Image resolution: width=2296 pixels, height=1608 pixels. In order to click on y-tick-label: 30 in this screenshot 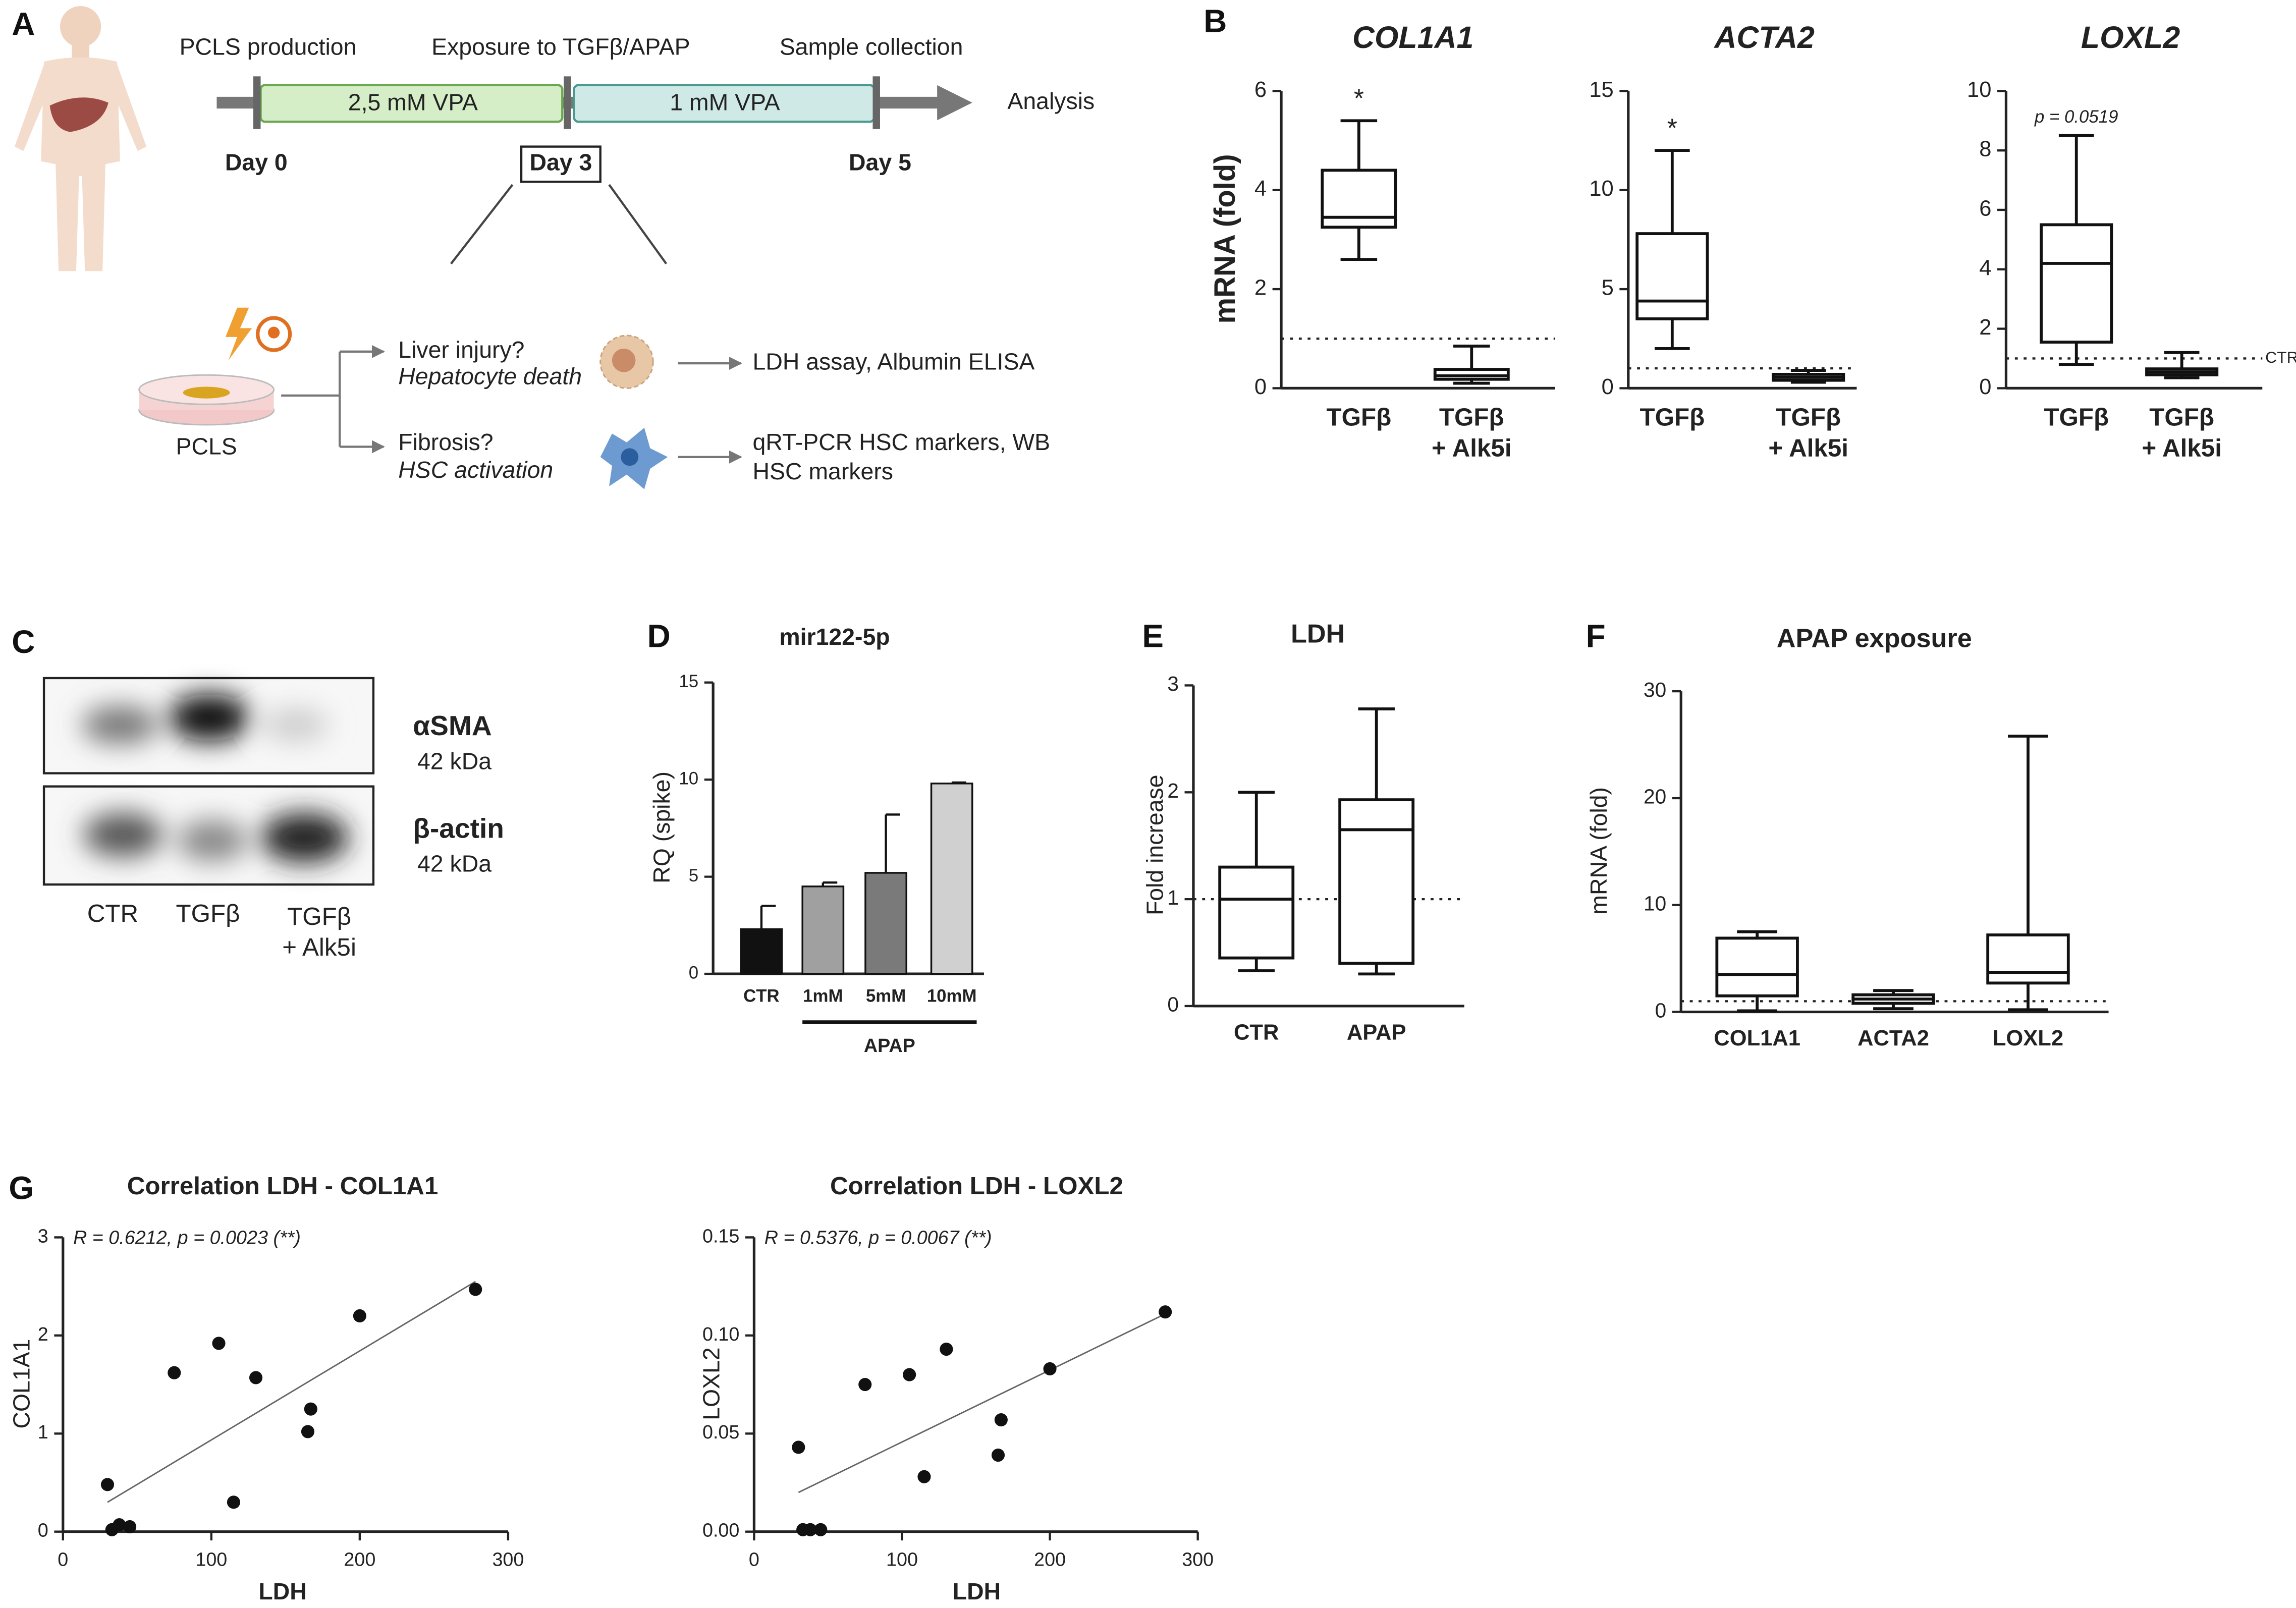, I will do `click(1655, 689)`.